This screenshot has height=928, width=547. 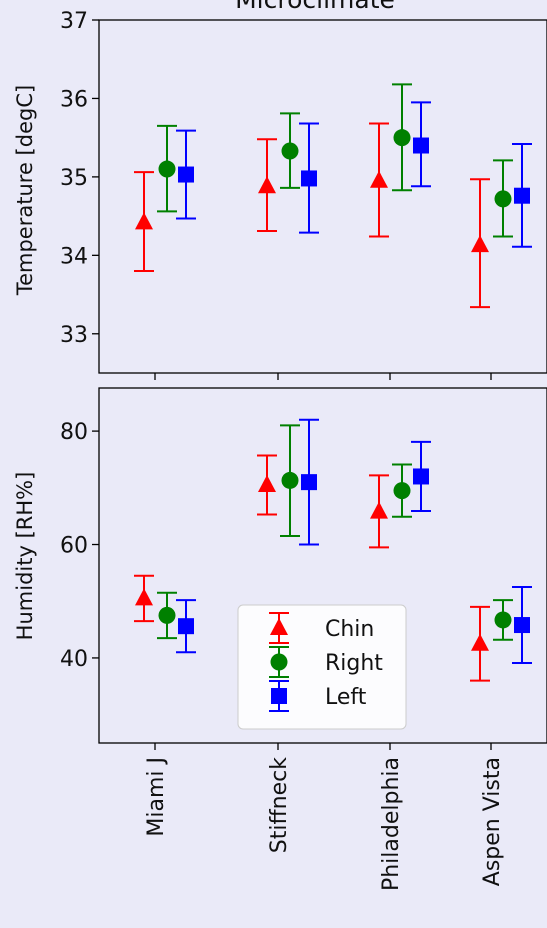 I want to click on series-right, so click(x=335, y=160).